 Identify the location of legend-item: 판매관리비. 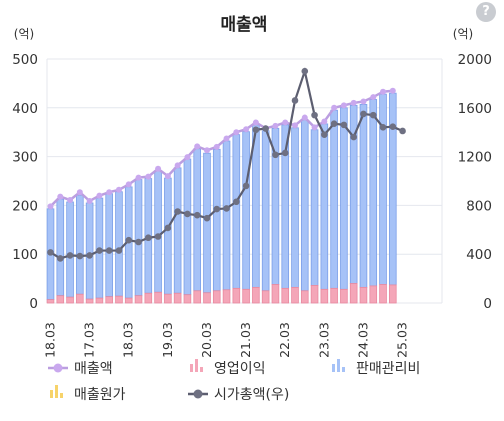
(376, 368).